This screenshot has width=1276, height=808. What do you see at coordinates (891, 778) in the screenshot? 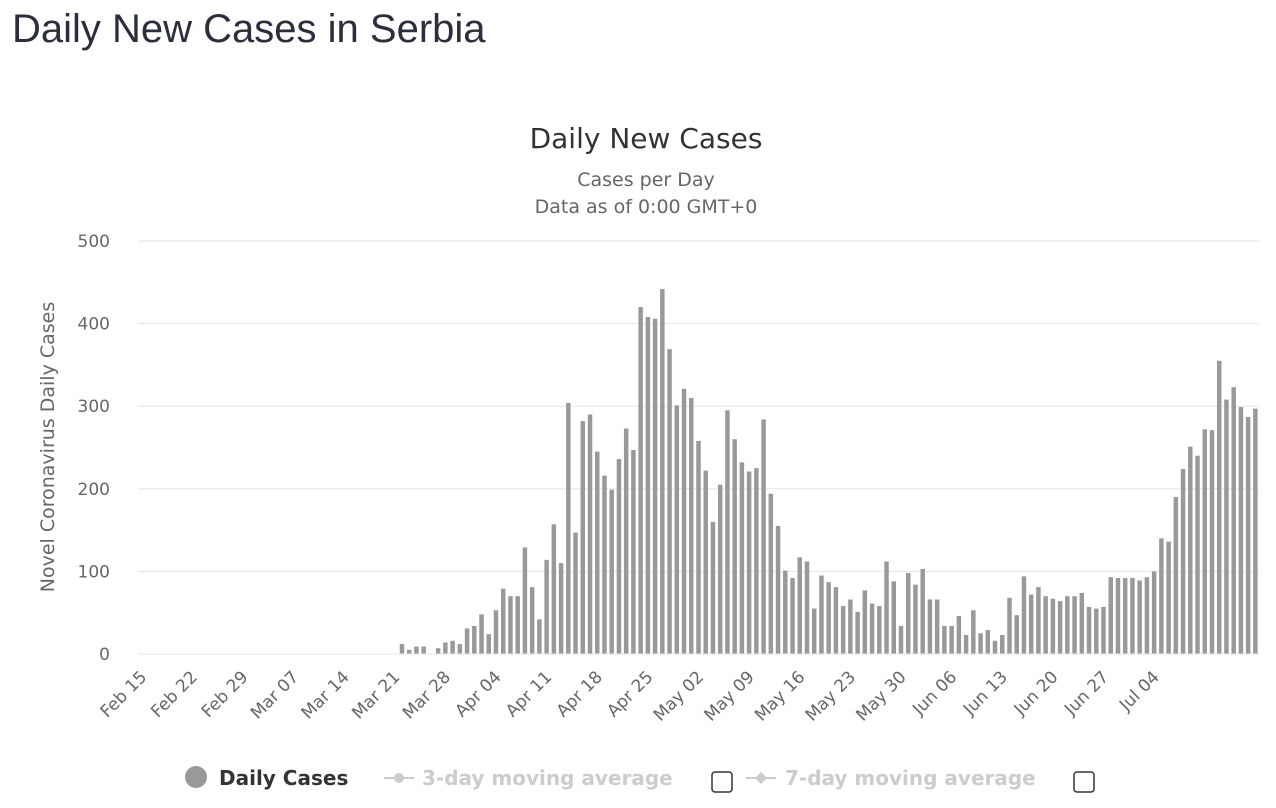
I see `legend-item-7-day-moving-average: 7-day moving average` at bounding box center [891, 778].